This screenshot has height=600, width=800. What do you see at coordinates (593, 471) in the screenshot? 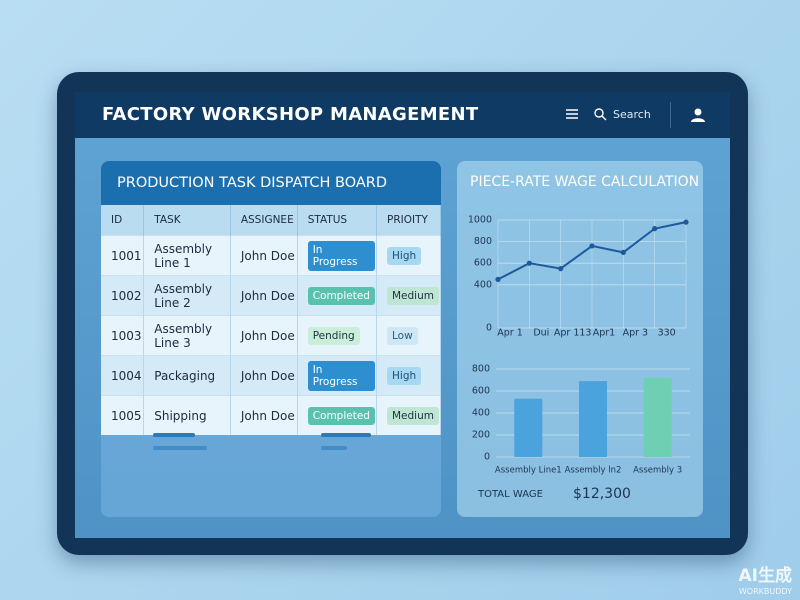
I see `x-tick-label: Assembly ln2` at bounding box center [593, 471].